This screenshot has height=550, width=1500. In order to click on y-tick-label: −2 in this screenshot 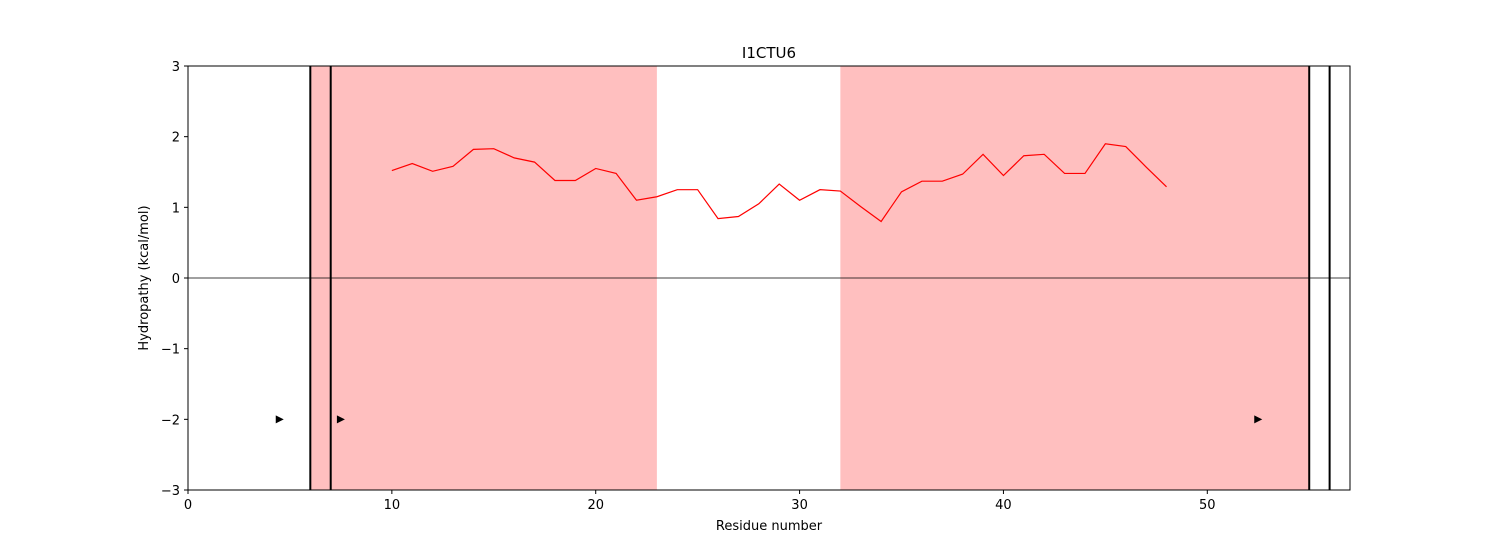, I will do `click(170, 420)`.